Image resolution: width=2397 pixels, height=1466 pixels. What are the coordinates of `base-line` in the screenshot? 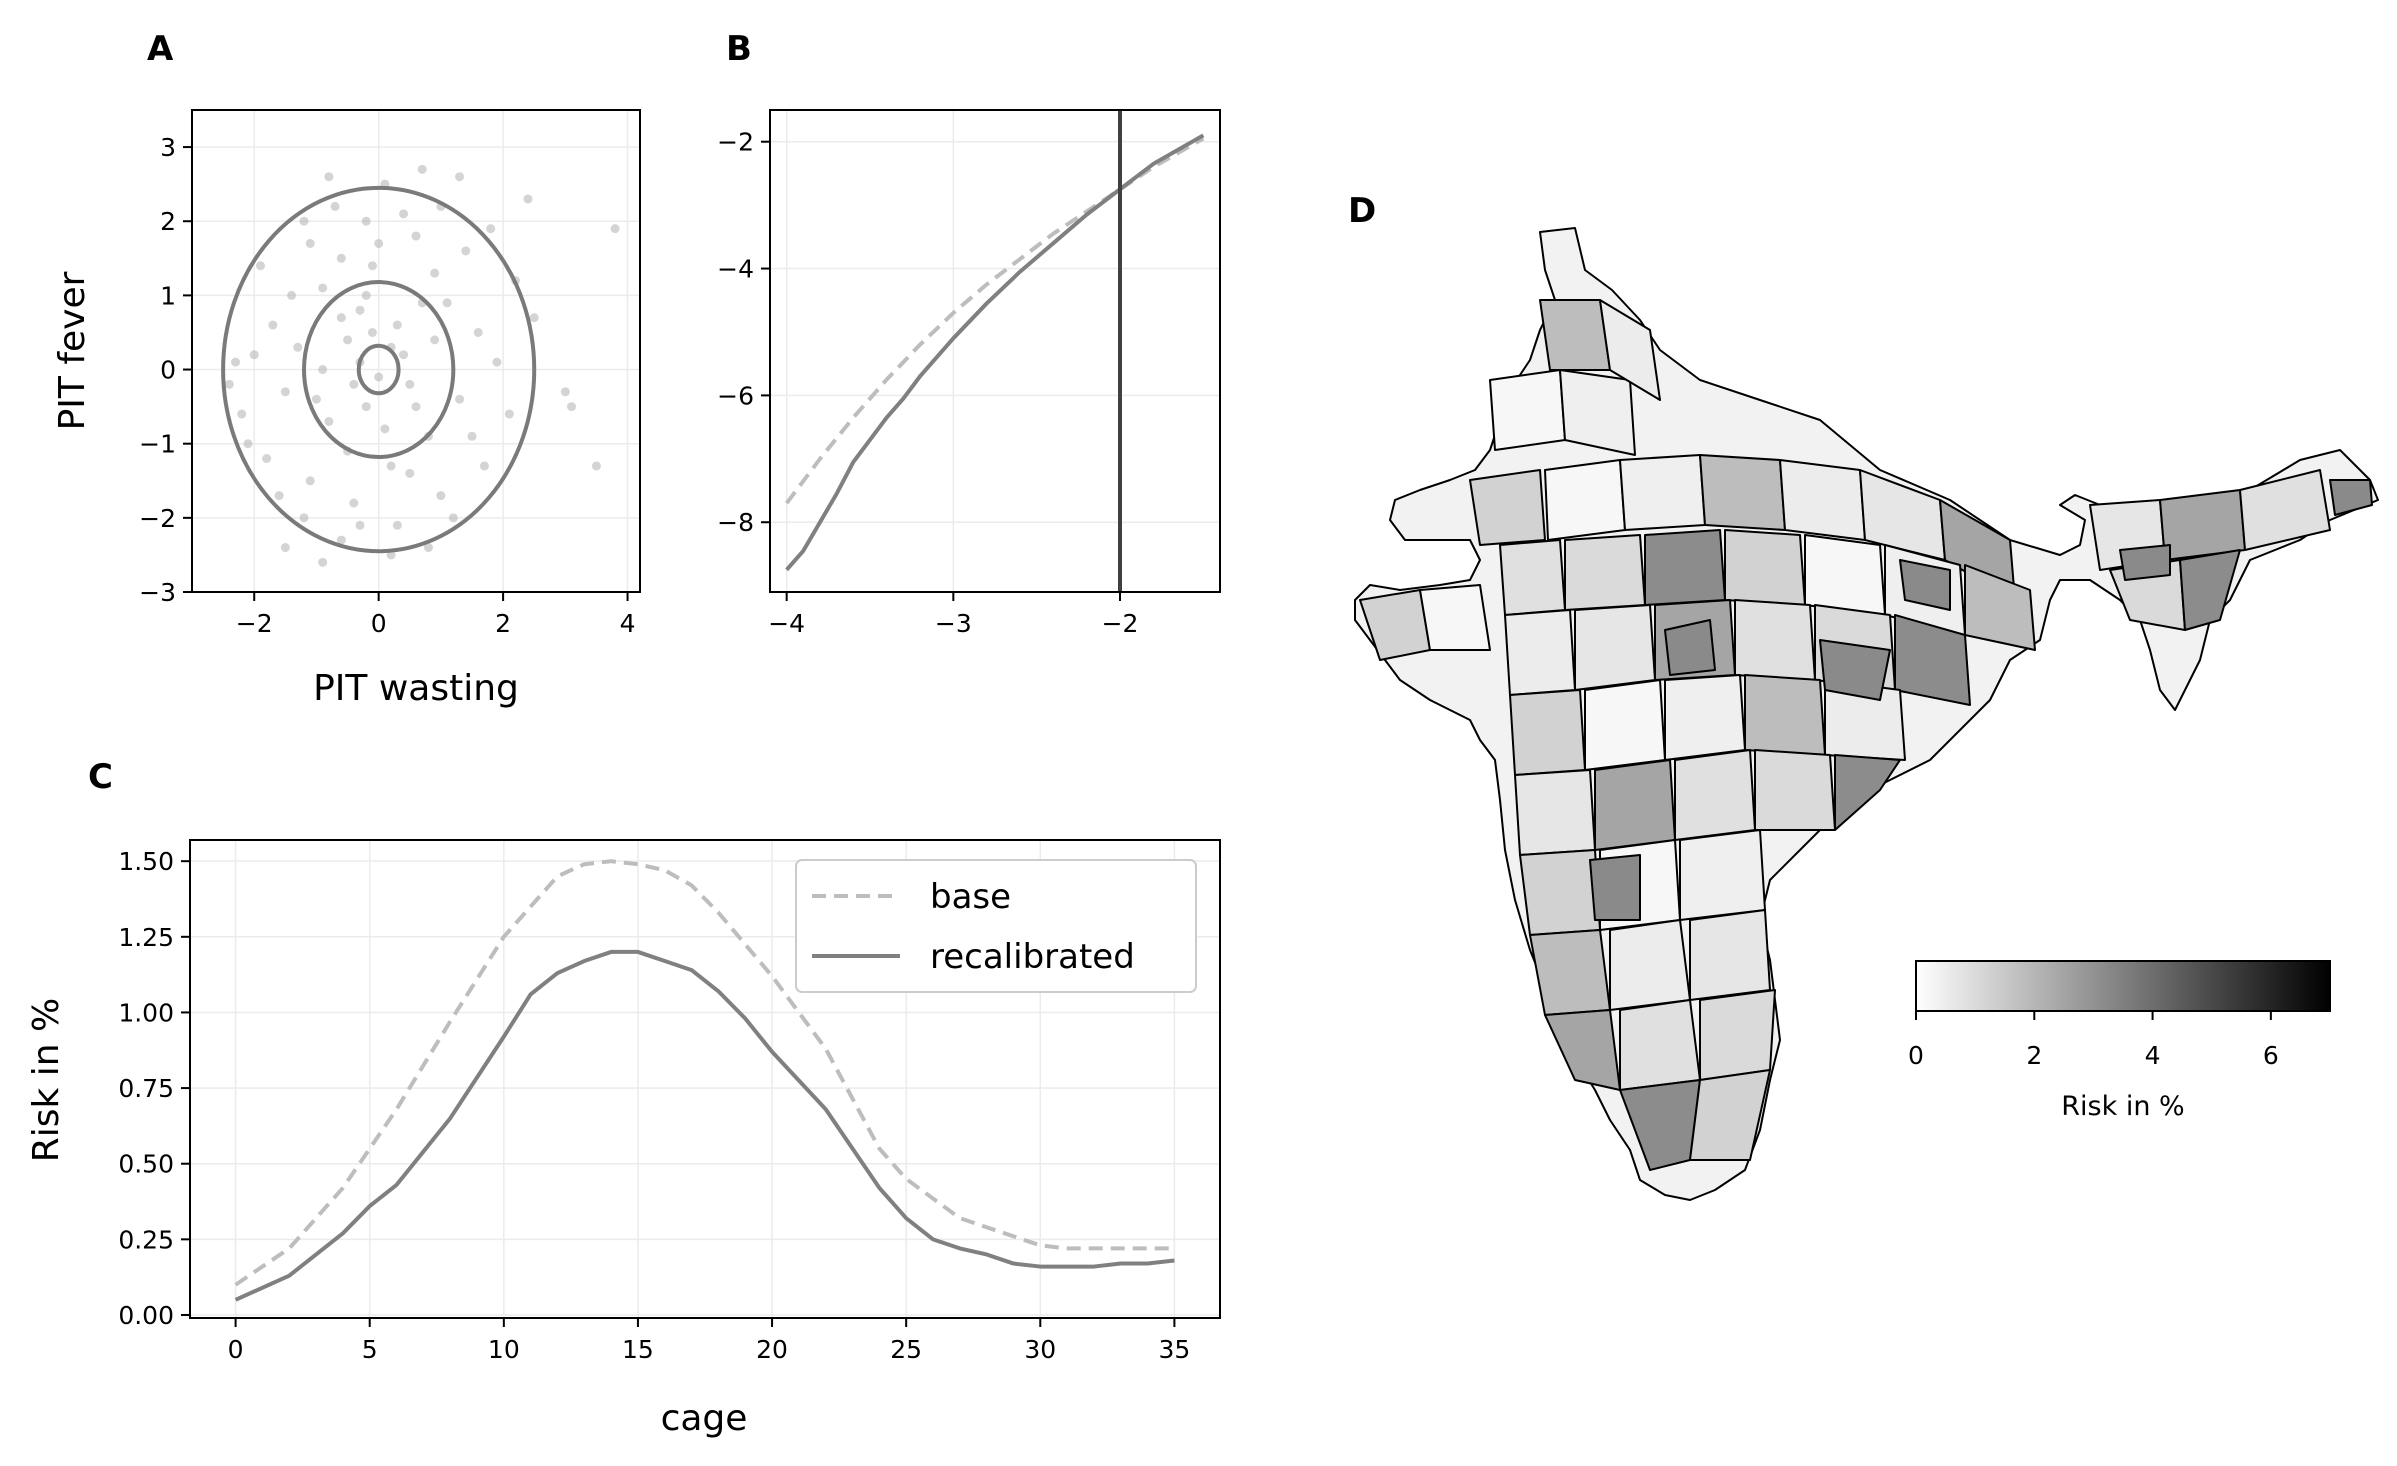 It's located at (704, 1073).